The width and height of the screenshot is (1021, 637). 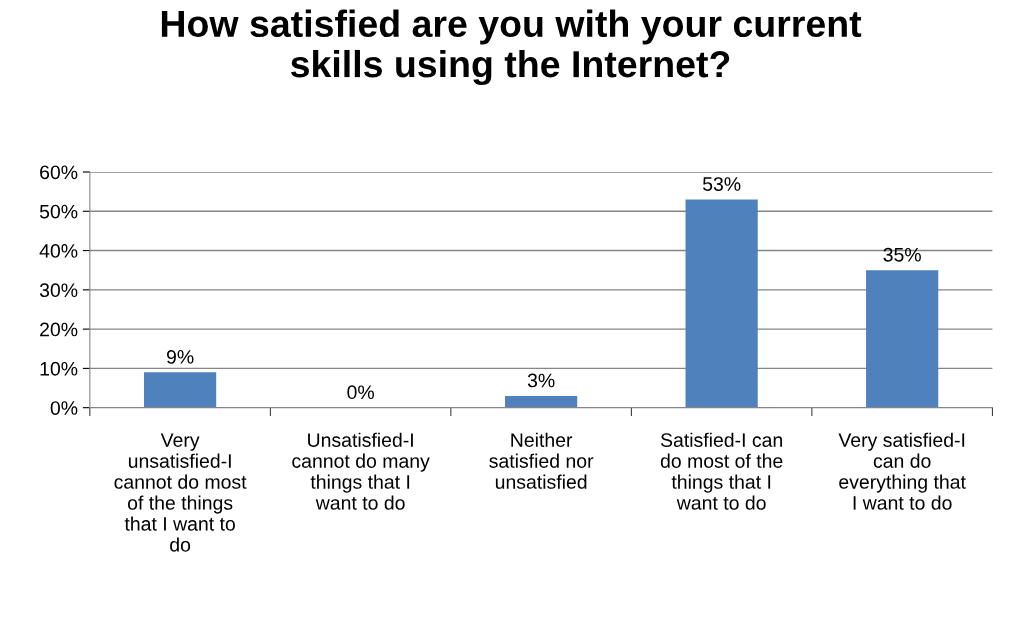 I want to click on data-label: 35%, so click(x=902, y=254).